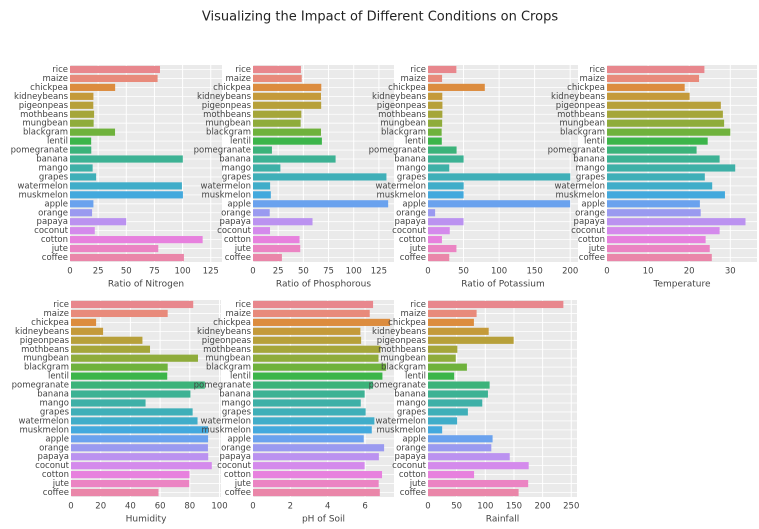 Image resolution: width=759 pixels, height=529 pixels. Describe the element at coordinates (409, 466) in the screenshot. I see `y-tick-label: coconut` at that location.